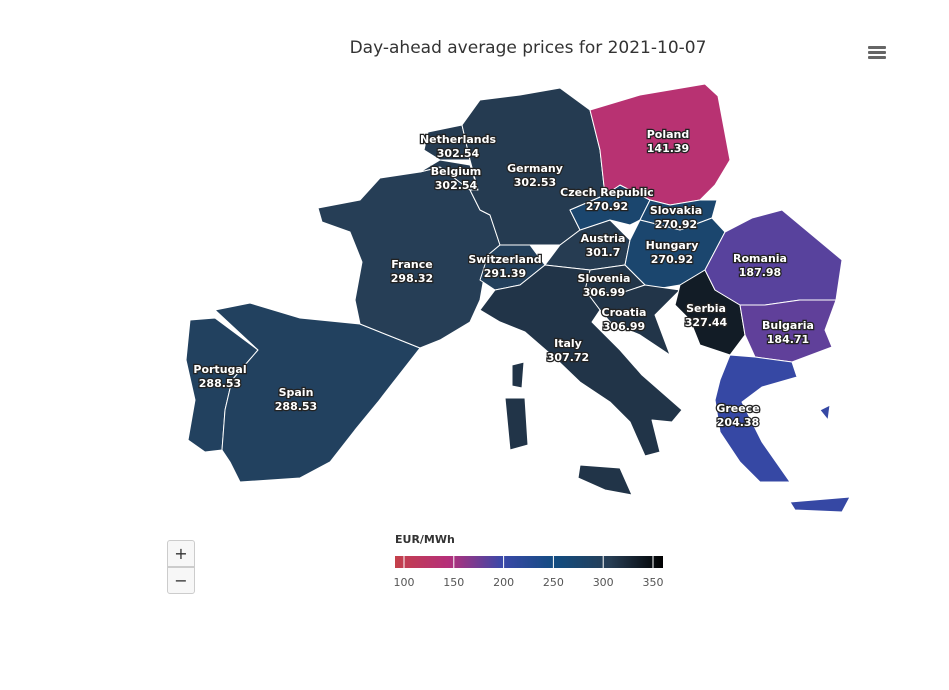 Image resolution: width=949 pixels, height=690 pixels. Describe the element at coordinates (568, 343) in the screenshot. I see `region-name: Italy` at that location.